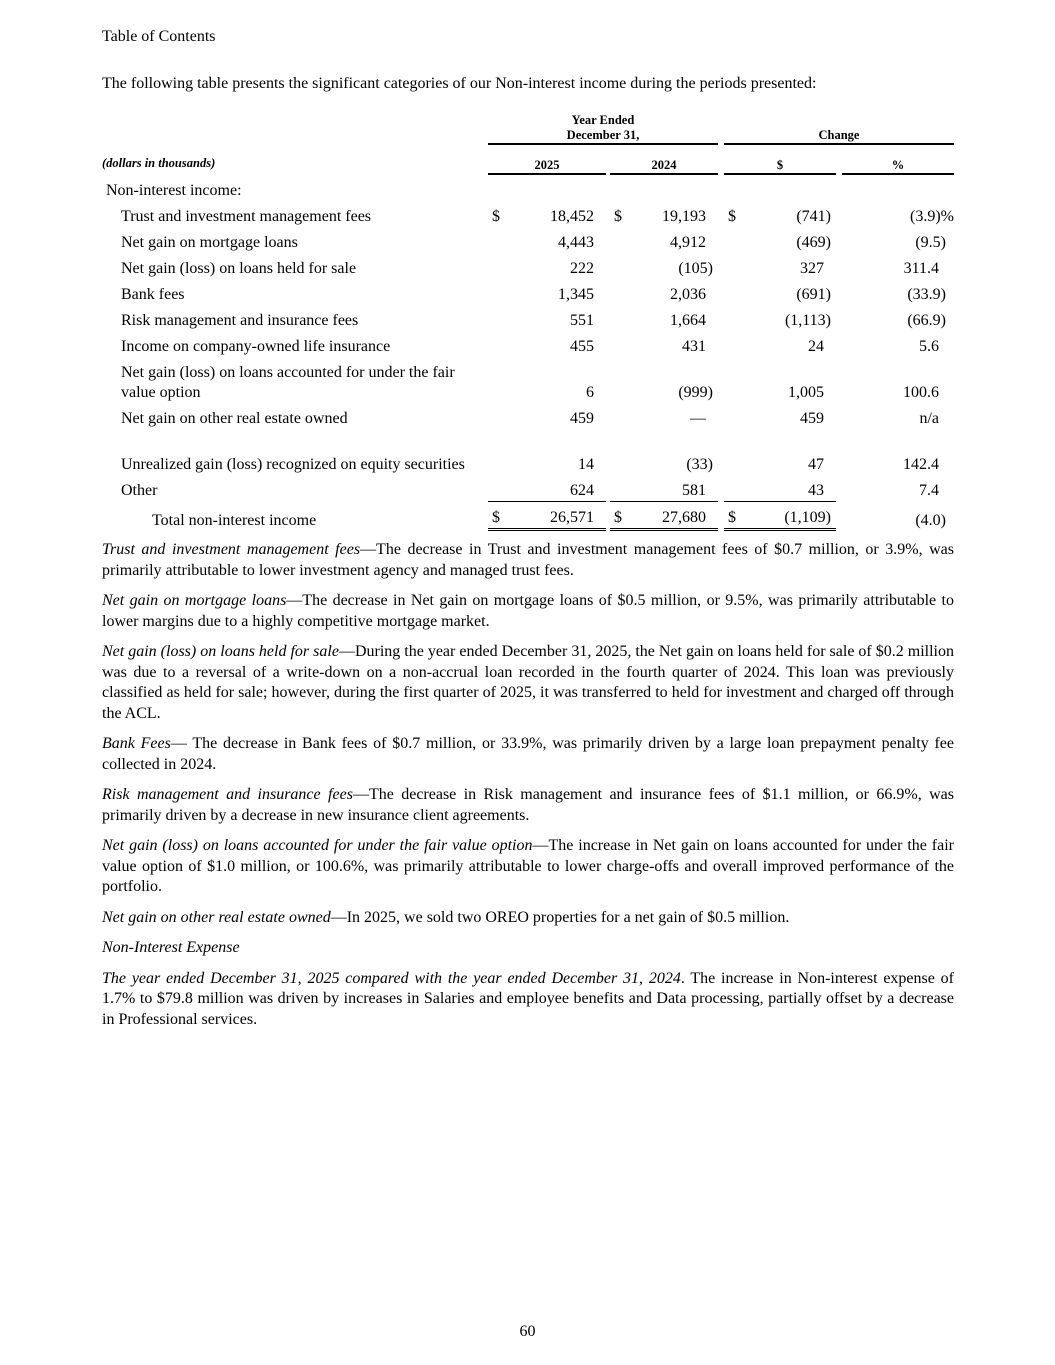 The image size is (1055, 1365). Describe the element at coordinates (572, 216) in the screenshot. I see `value-2025: 18,452` at that location.